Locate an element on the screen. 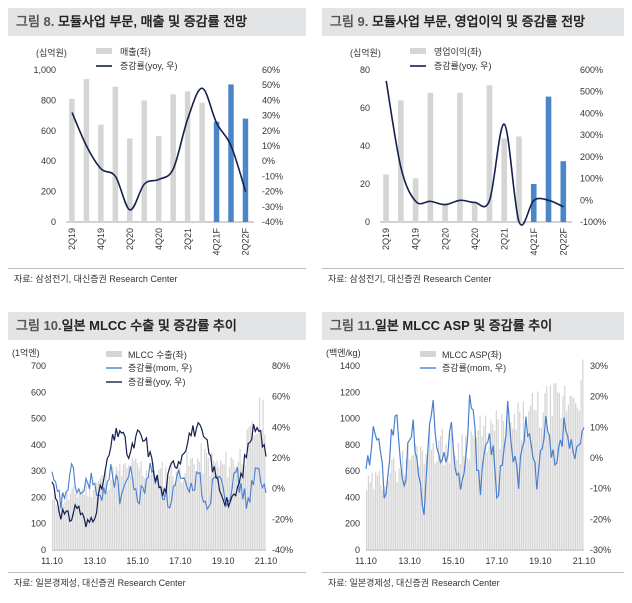 The width and height of the screenshot is (632, 603). y-right-tick: -40% is located at coordinates (272, 222).